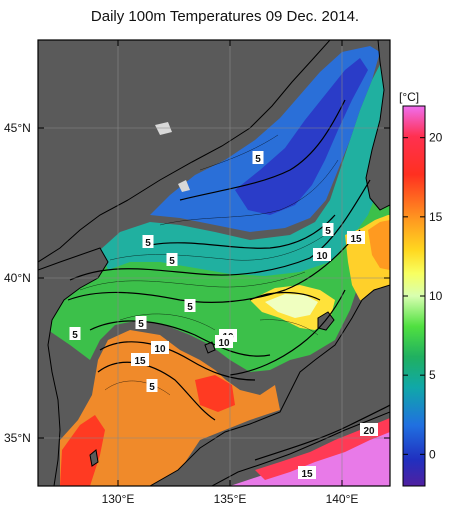 The height and width of the screenshot is (530, 450). What do you see at coordinates (94, 458) in the screenshot?
I see `land-tsushima` at bounding box center [94, 458].